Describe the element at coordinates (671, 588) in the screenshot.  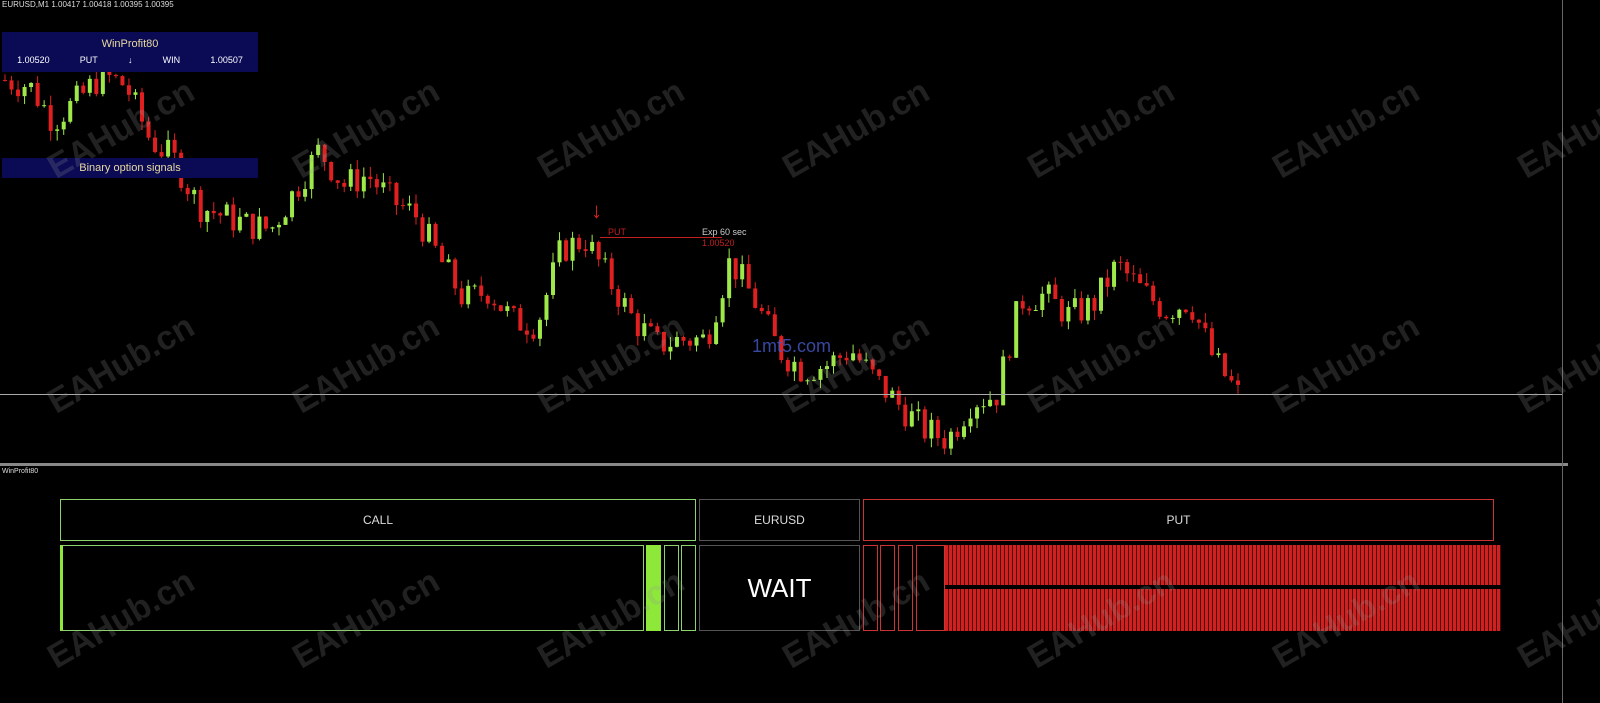
I see `call-level-box` at that location.